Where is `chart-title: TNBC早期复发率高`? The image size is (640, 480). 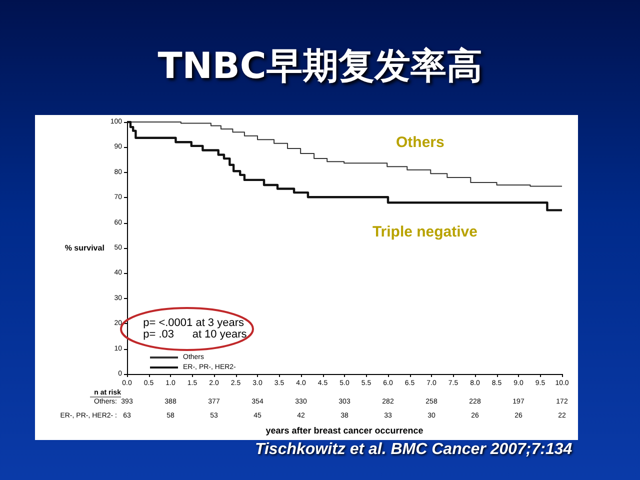
chart-title: TNBC早期复发率高 is located at coordinates (320, 67).